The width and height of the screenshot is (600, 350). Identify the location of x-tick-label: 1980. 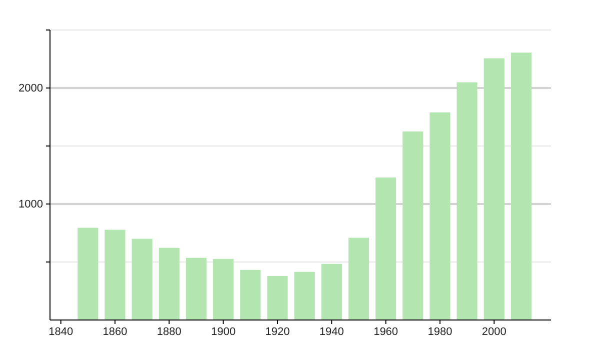
(440, 332).